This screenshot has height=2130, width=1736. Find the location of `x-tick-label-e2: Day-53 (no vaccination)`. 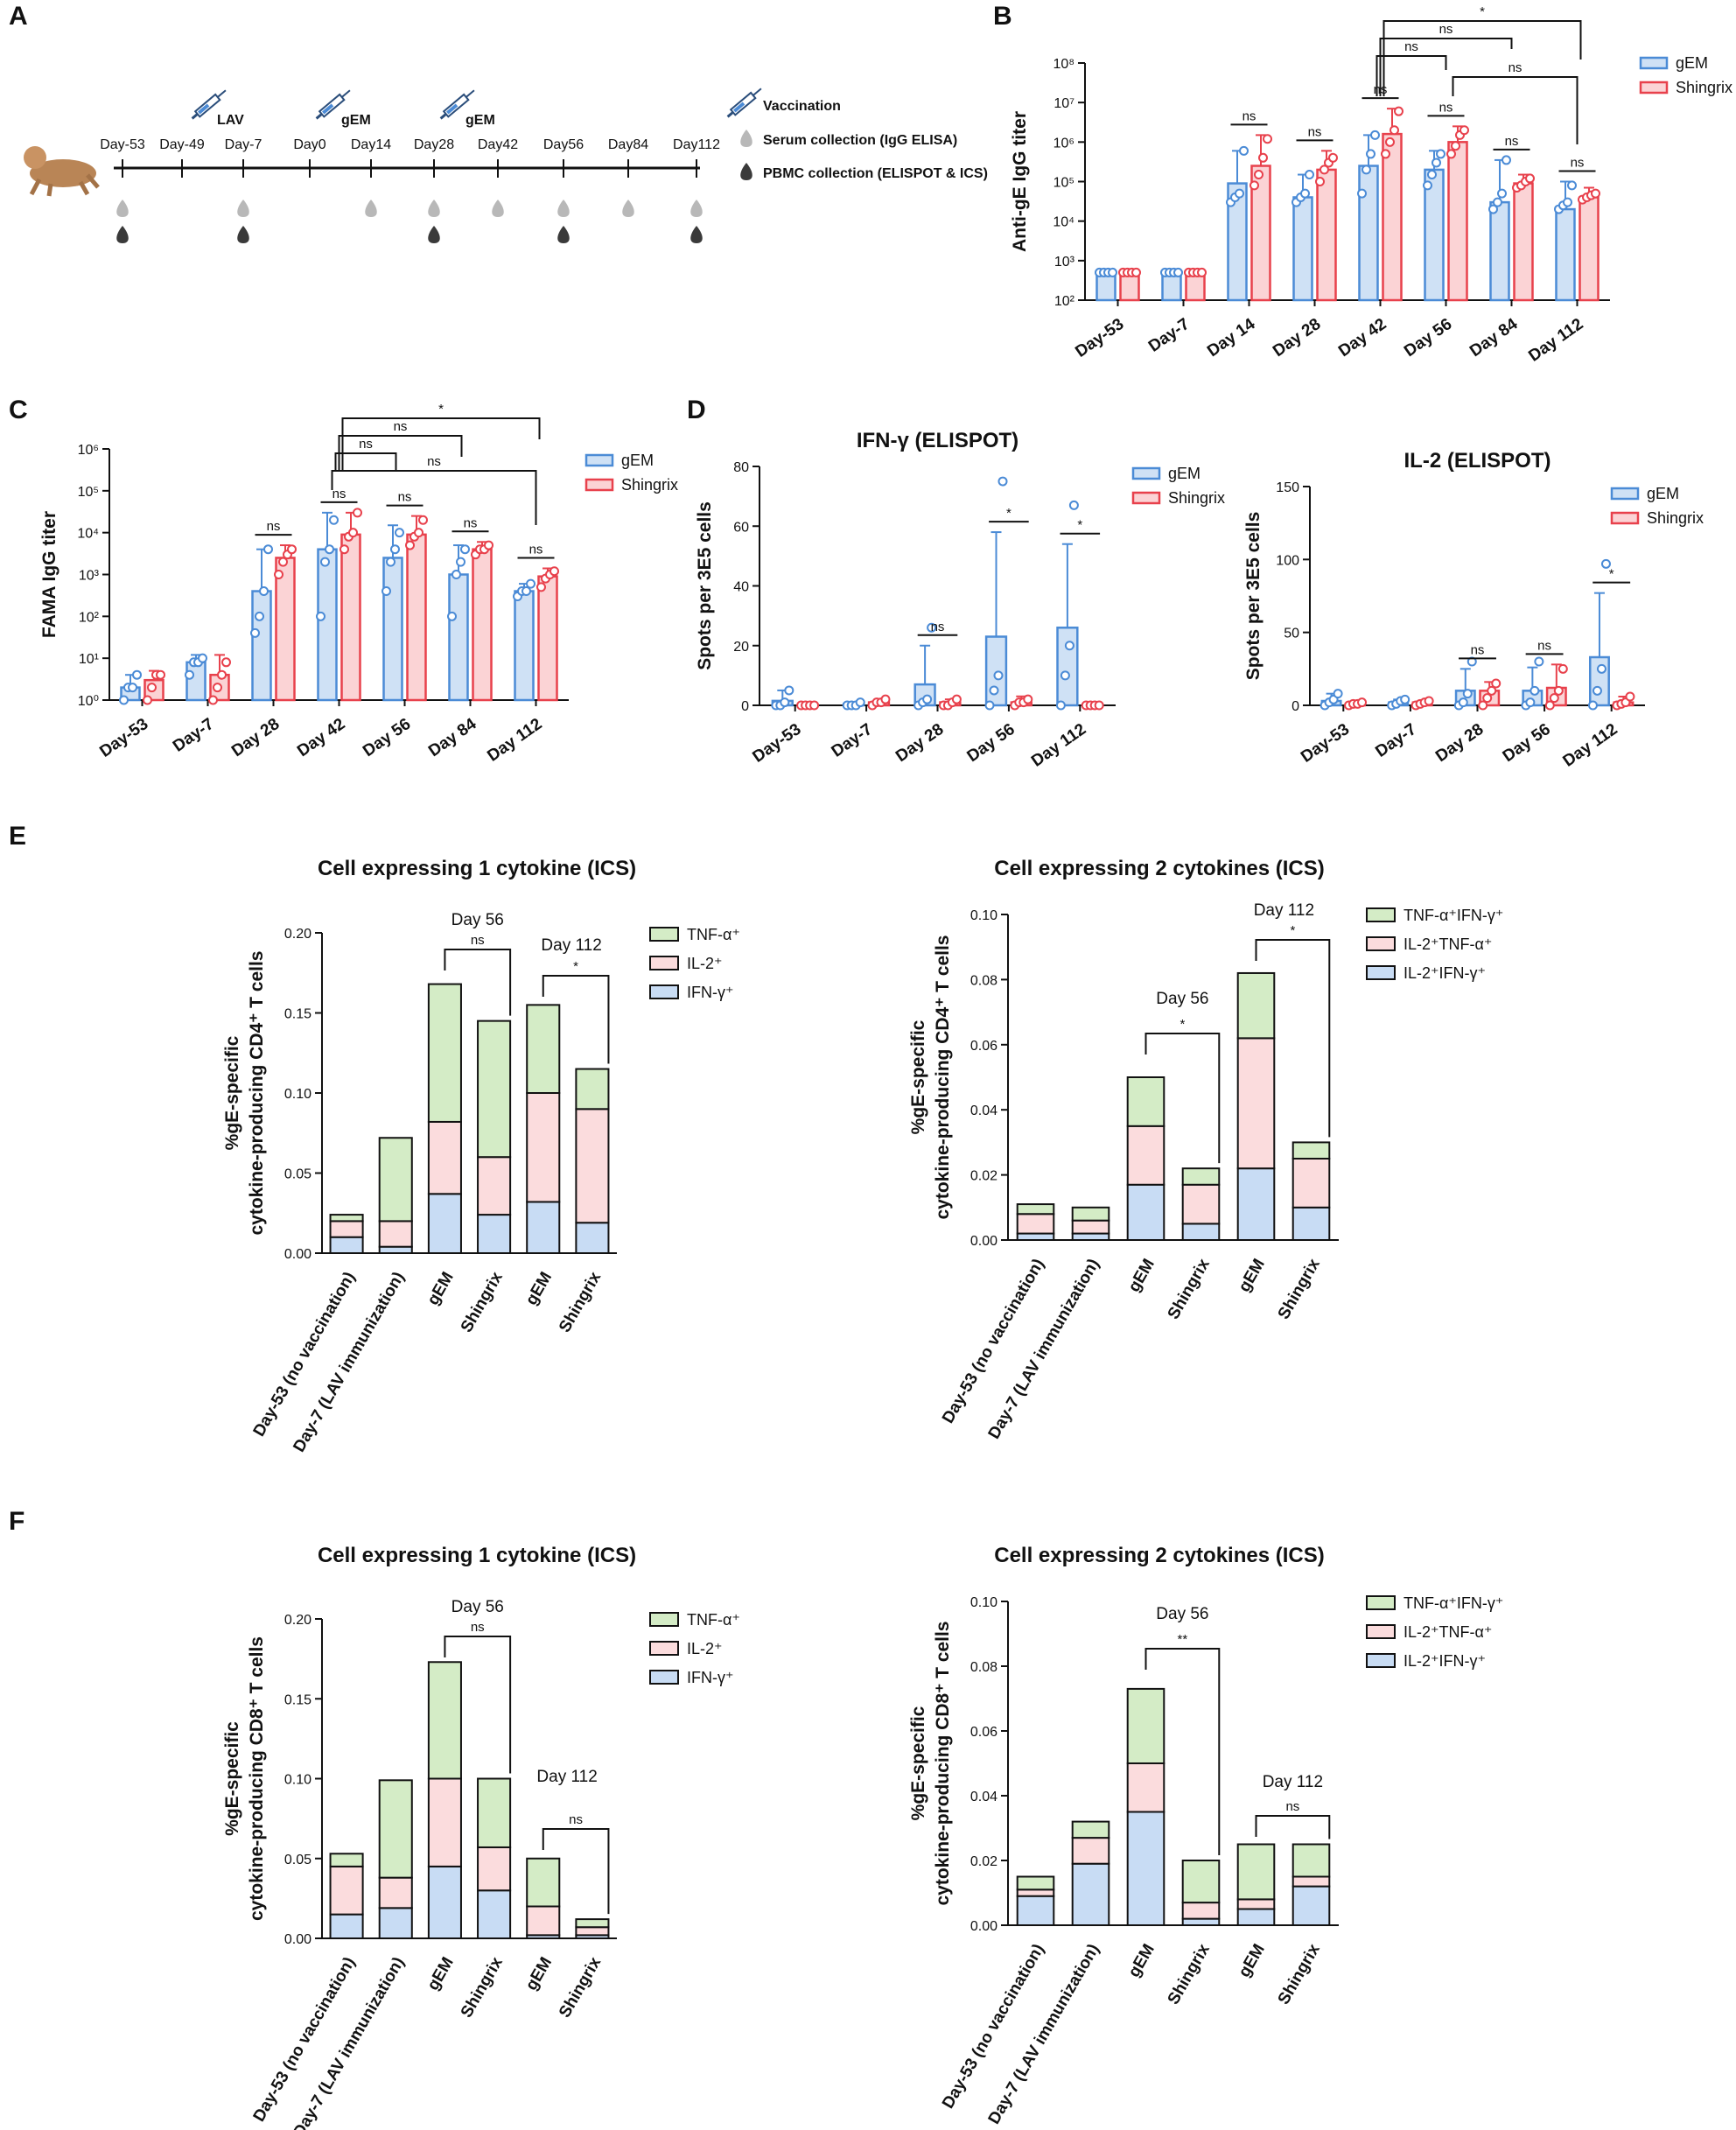

x-tick-label-e2: Day-53 (no vaccination) is located at coordinates (993, 1341).